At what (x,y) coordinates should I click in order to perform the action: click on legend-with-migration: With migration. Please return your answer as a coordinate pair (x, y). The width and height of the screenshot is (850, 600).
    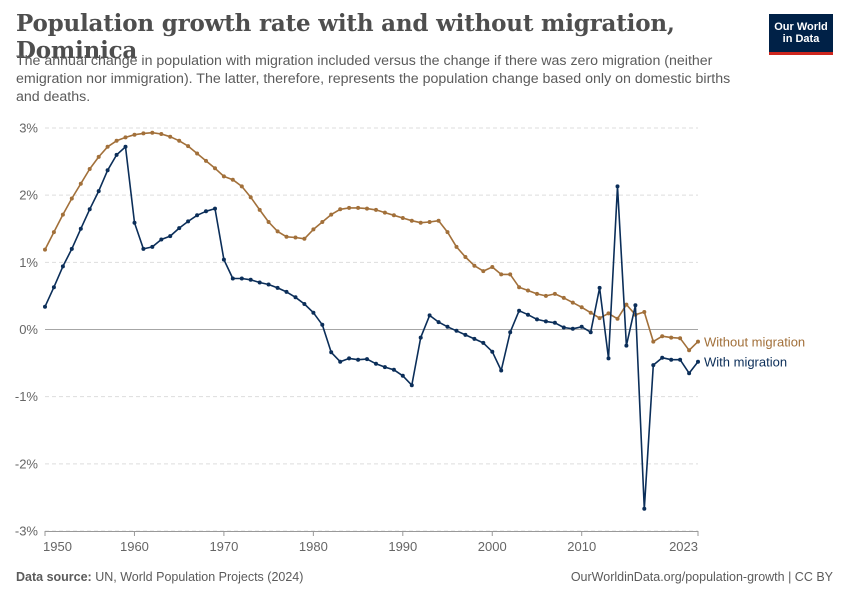
    Looking at the image, I should click on (745, 362).